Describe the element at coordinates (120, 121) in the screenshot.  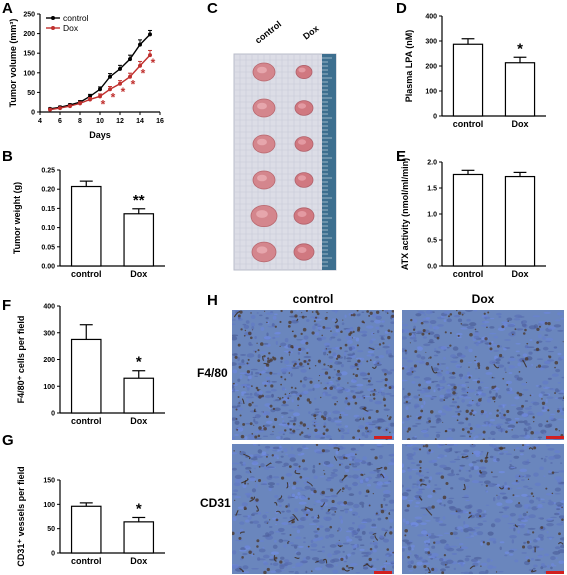
I see `x-tick-label: 12` at that location.